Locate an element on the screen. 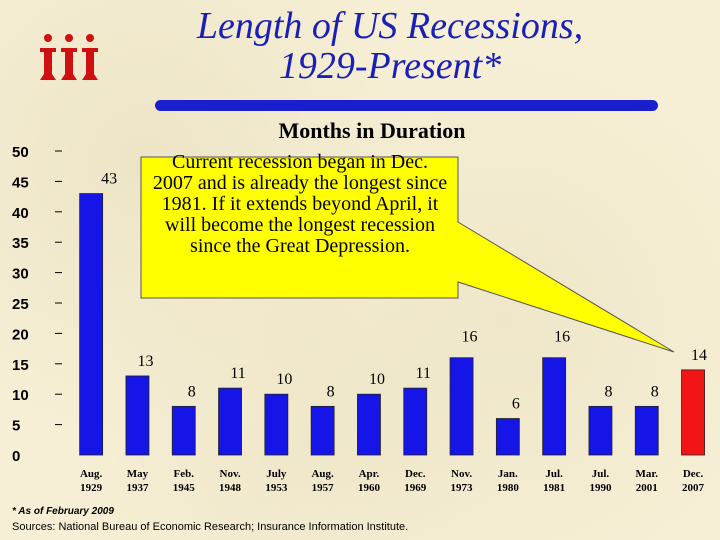 This screenshot has height=540, width=720. x-tick-label: 1980 is located at coordinates (508, 488).